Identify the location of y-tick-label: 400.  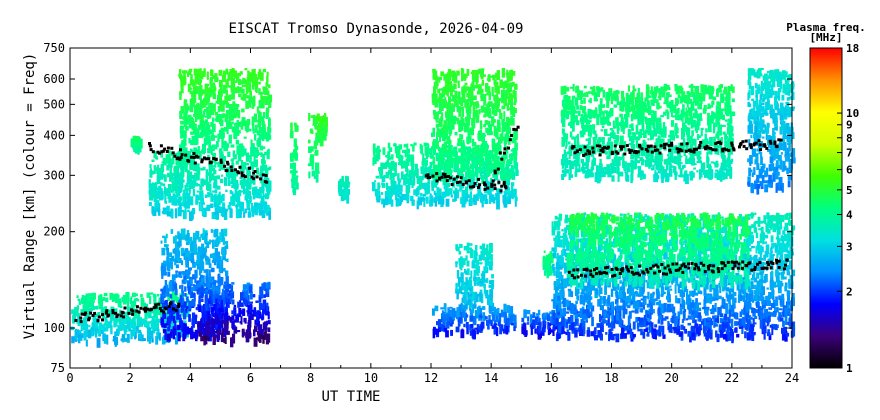
(54, 135).